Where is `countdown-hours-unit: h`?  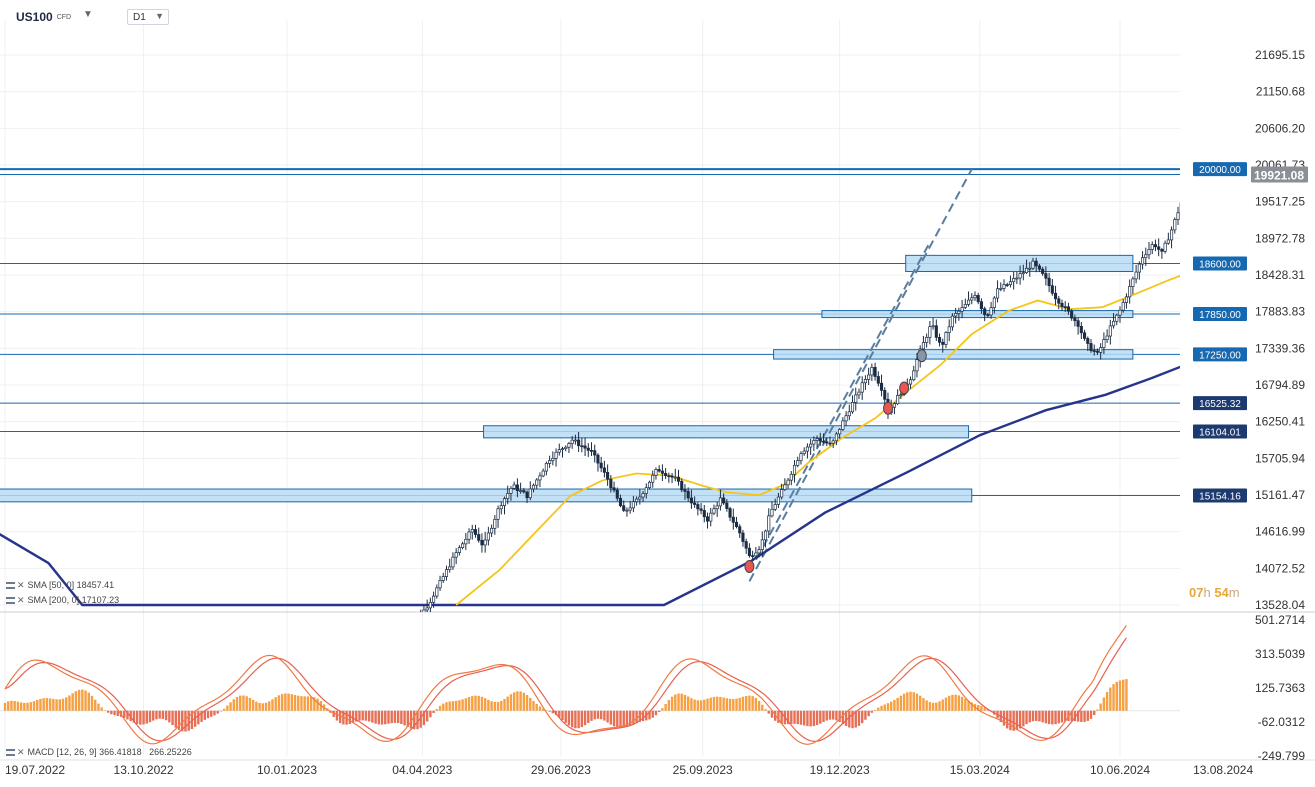 countdown-hours-unit: h is located at coordinates (1207, 592).